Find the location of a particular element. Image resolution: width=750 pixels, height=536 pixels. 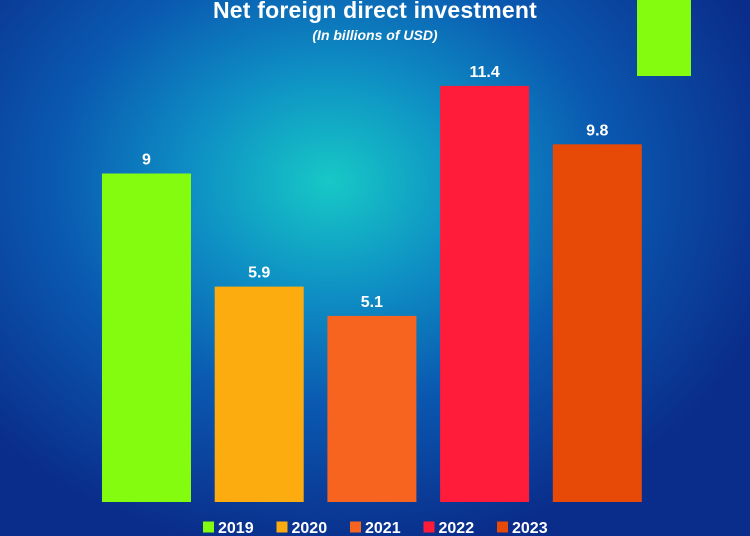

legend-swatch-2019 is located at coordinates (208, 527).